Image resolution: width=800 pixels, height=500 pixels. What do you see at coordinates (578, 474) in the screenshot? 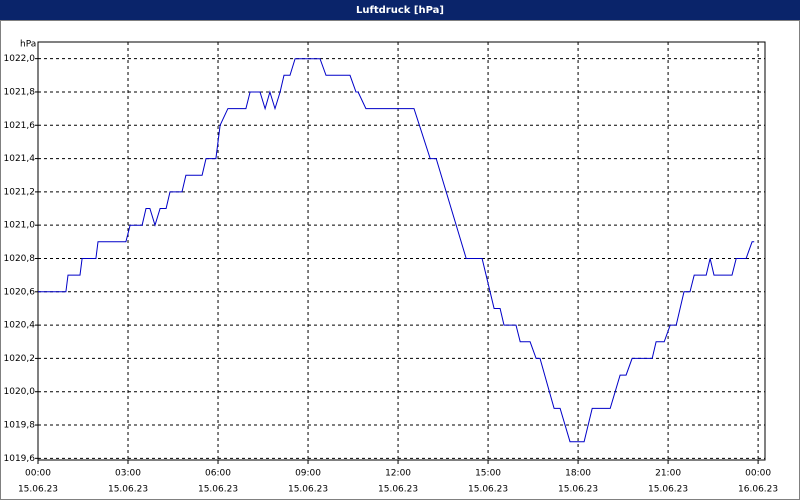
I see `x-tick-label: 18:00` at bounding box center [578, 474].